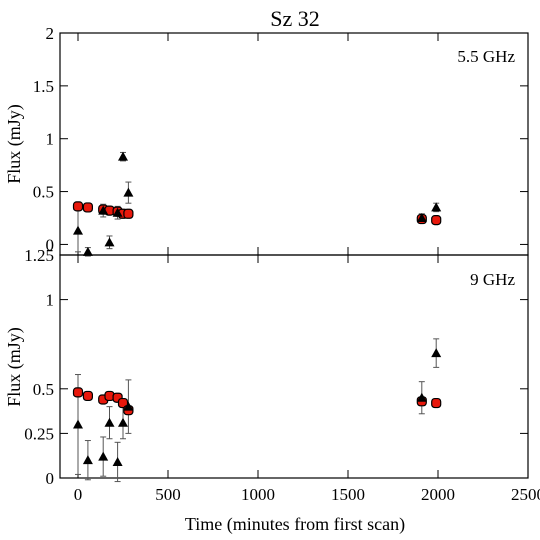 Image resolution: width=540 pixels, height=540 pixels. Describe the element at coordinates (438, 494) in the screenshot. I see `x-tick-label: 2000` at that location.